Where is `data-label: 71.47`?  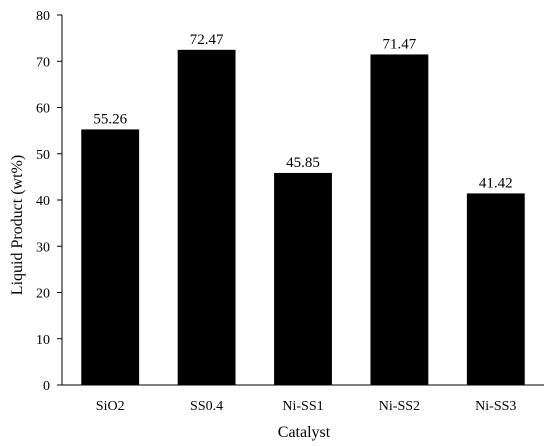 data-label: 71.47 is located at coordinates (400, 44).